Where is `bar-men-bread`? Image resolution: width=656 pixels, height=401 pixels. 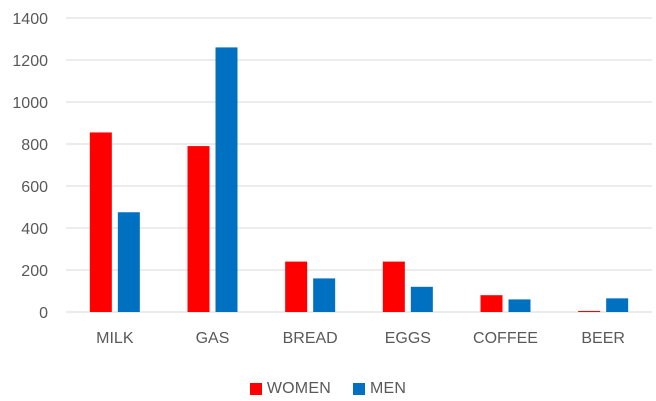 bar-men-bread is located at coordinates (324, 295).